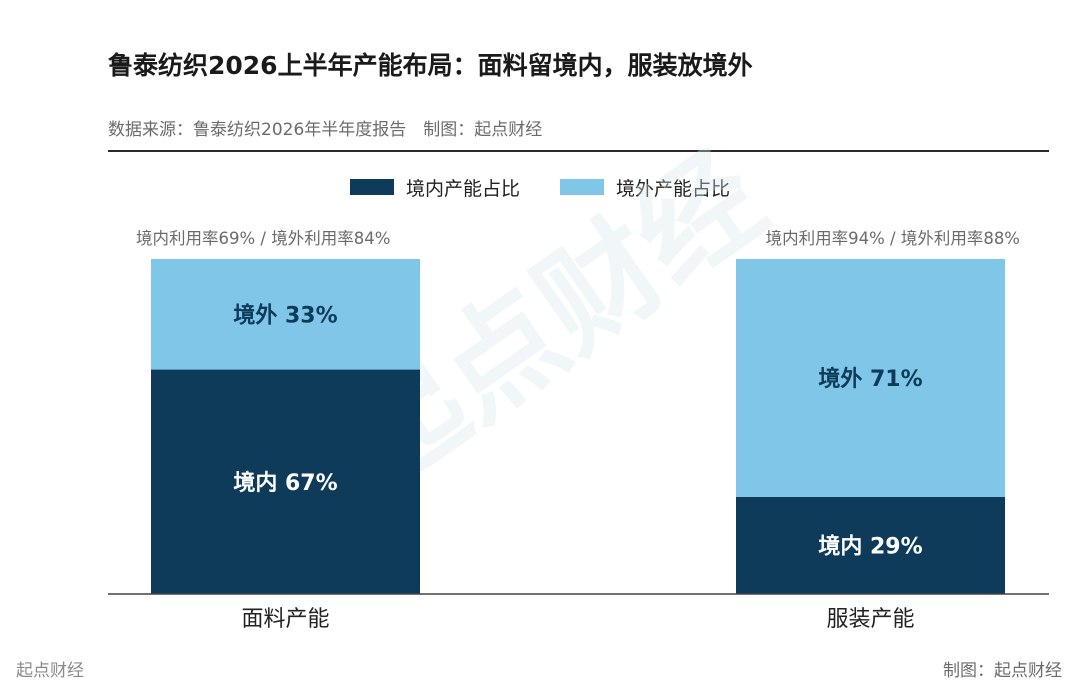 This screenshot has height=691, width=1080. What do you see at coordinates (263, 238) in the screenshot?
I see `utilization-annotation-1: 境内利用率69% / 境外利用率84%` at bounding box center [263, 238].